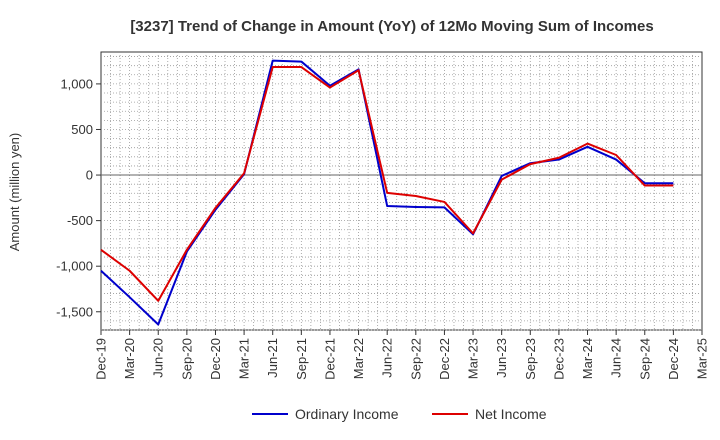  What do you see at coordinates (616, 358) in the screenshot?
I see `x-tick-label: Jun-24` at bounding box center [616, 358].